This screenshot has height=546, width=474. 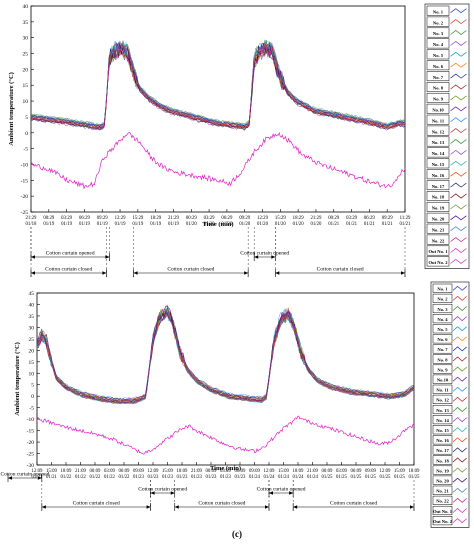 What do you see at coordinates (442, 319) in the screenshot?
I see `legend-entry-label: No. 4` at bounding box center [442, 319].